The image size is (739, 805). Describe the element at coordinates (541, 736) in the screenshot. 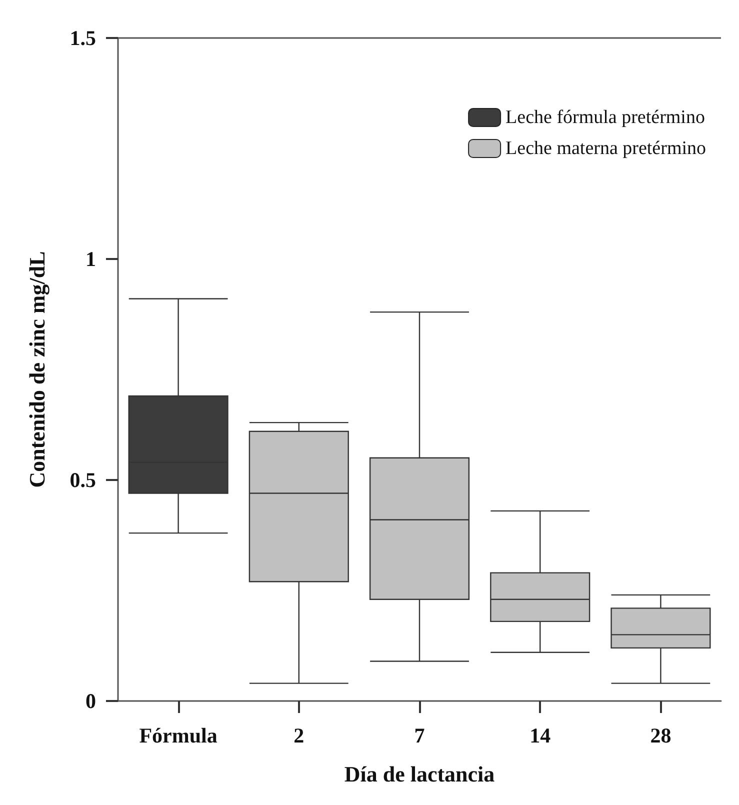

I see `x-tick-label: 14` at that location.